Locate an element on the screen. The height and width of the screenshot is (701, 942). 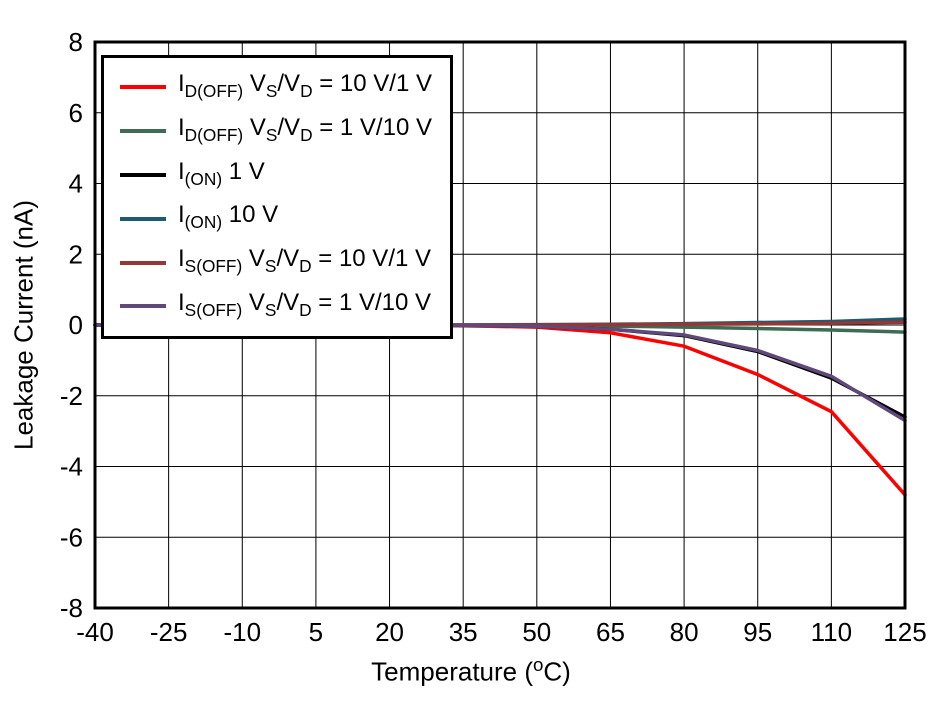
svg-text: 2 is located at coordinates (76, 254).